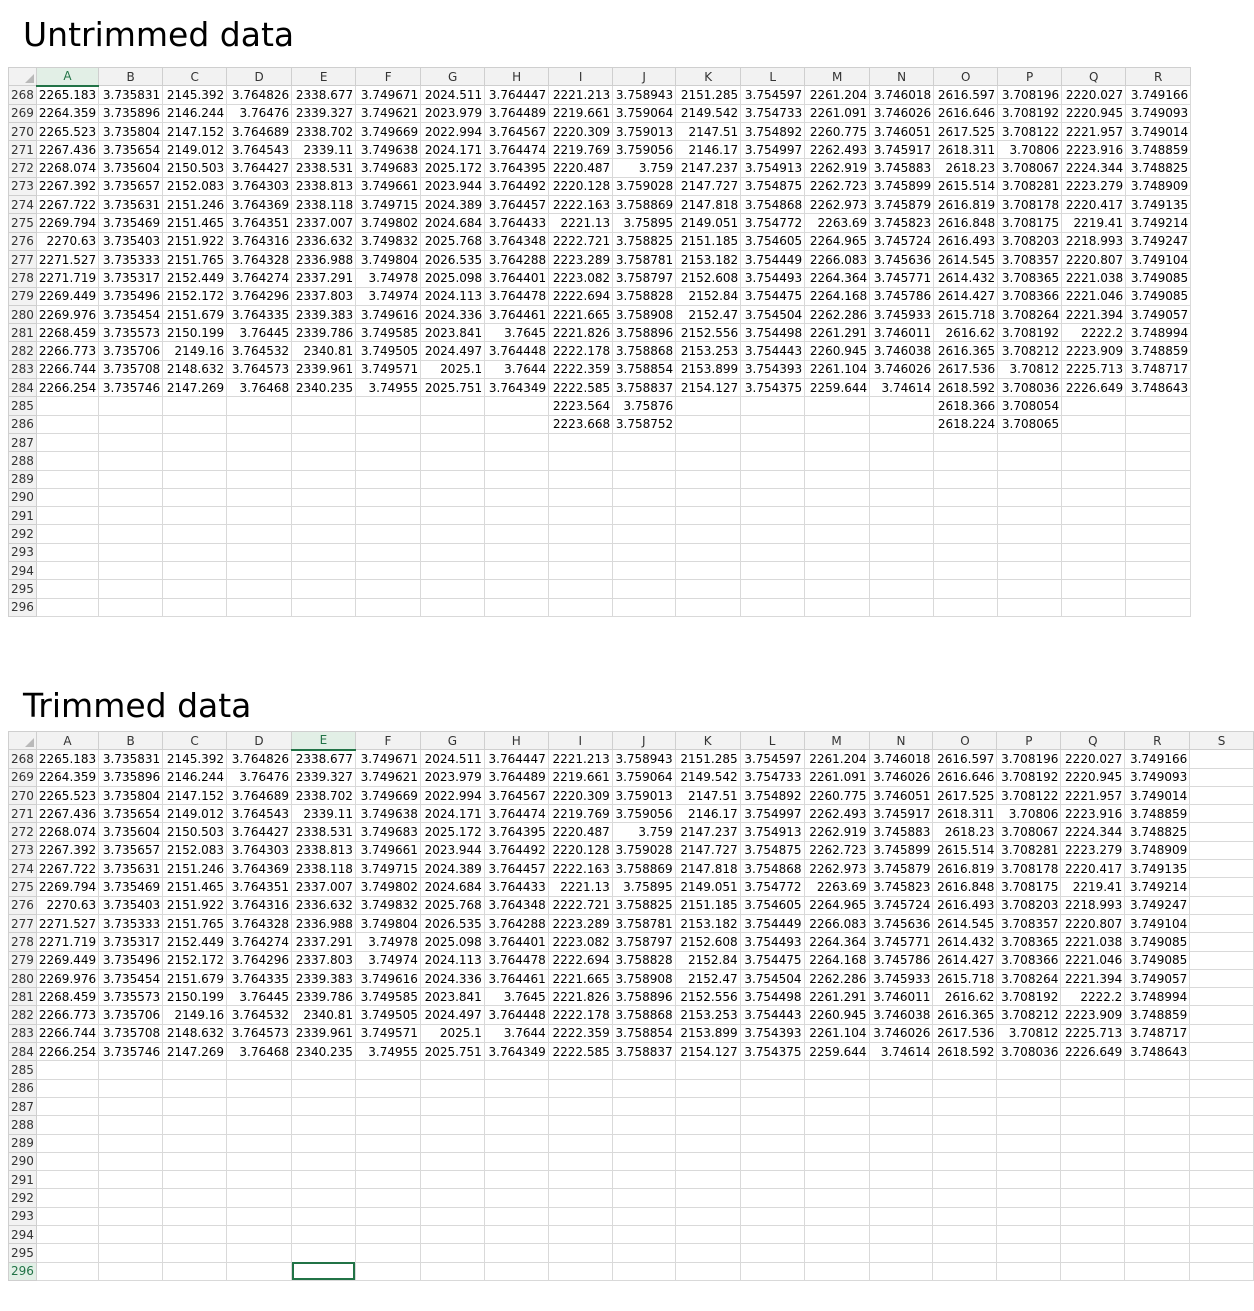  What do you see at coordinates (517, 168) in the screenshot?
I see `cell: 3.764395` at bounding box center [517, 168].